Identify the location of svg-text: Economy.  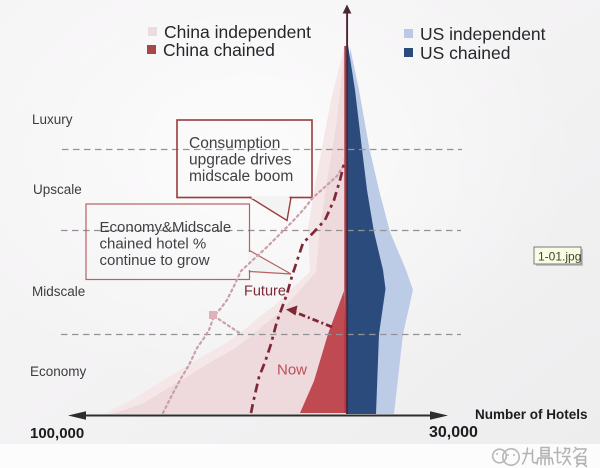
(58, 371).